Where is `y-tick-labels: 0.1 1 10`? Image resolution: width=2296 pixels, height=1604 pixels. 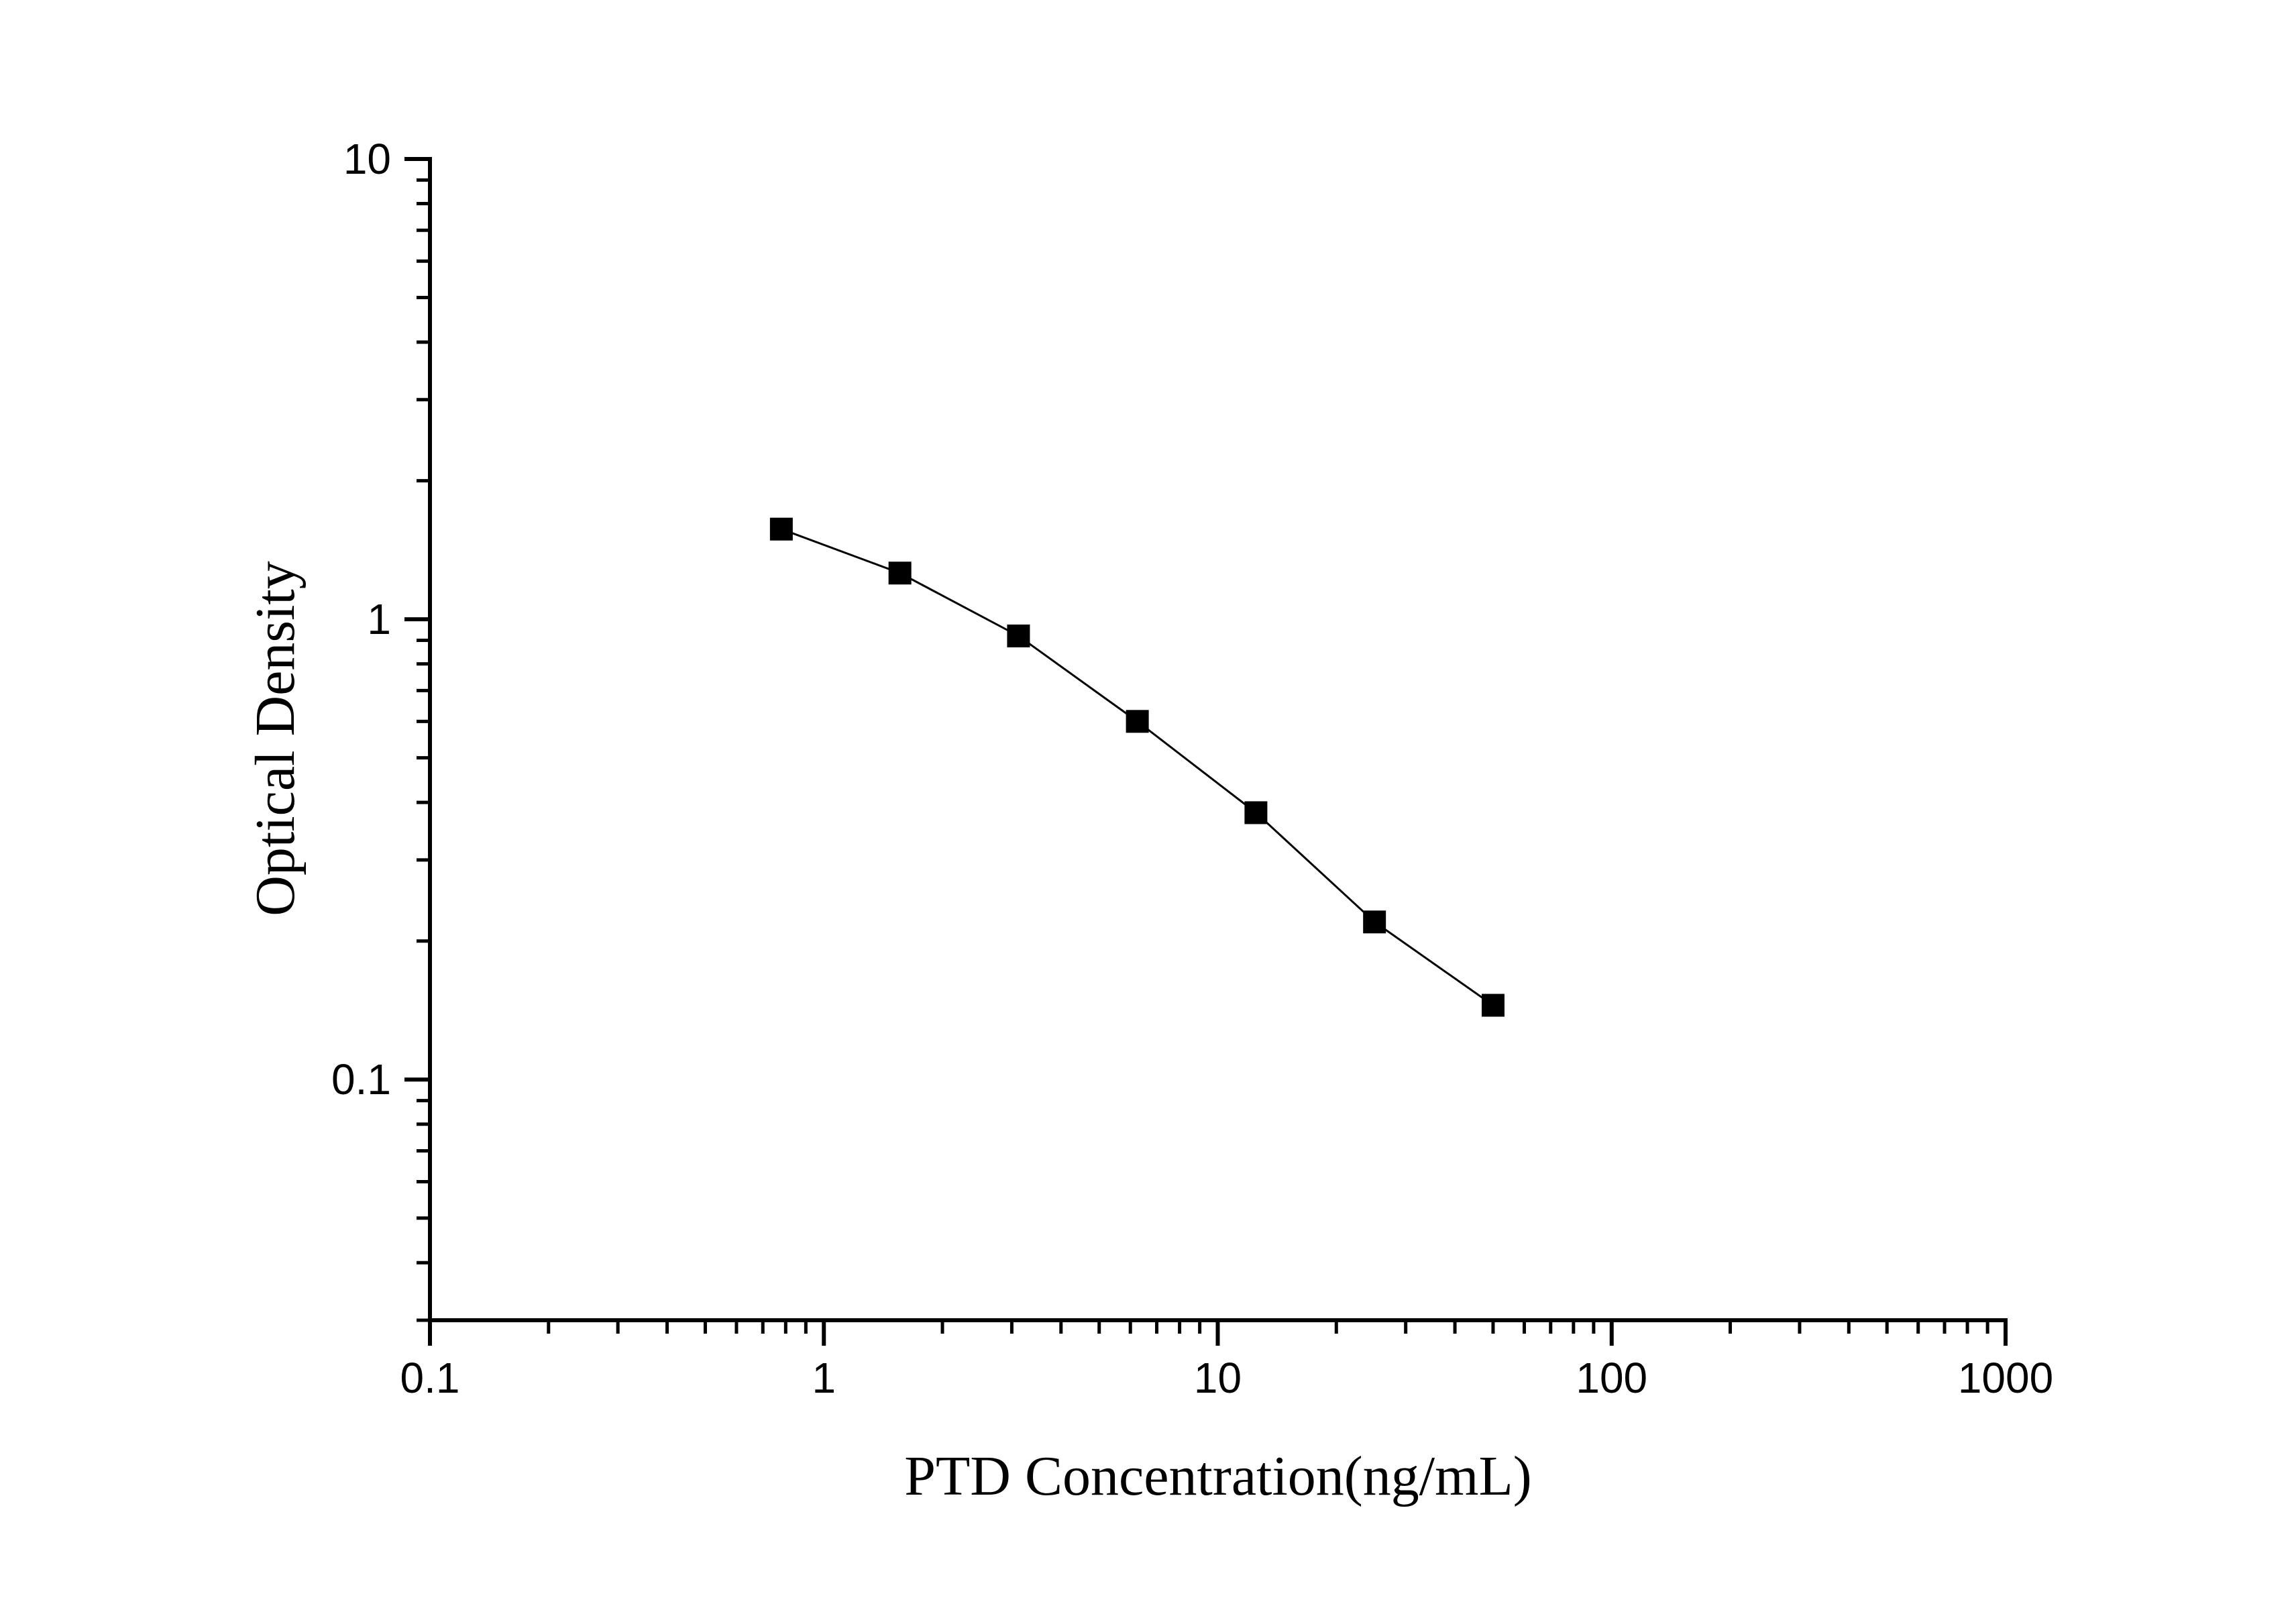 y-tick-labels: 0.1 1 10 is located at coordinates (361, 619).